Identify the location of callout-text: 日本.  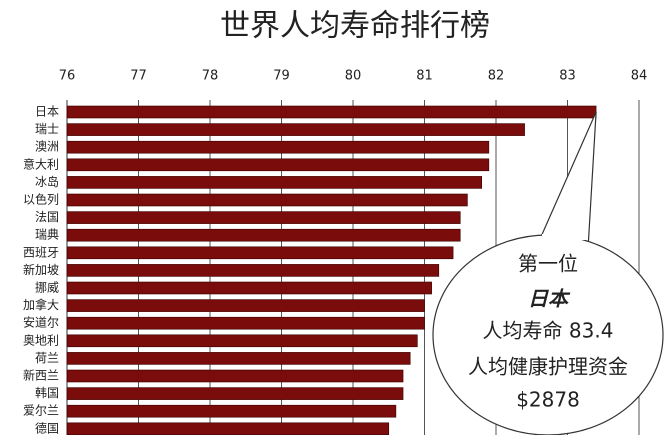
(549, 299).